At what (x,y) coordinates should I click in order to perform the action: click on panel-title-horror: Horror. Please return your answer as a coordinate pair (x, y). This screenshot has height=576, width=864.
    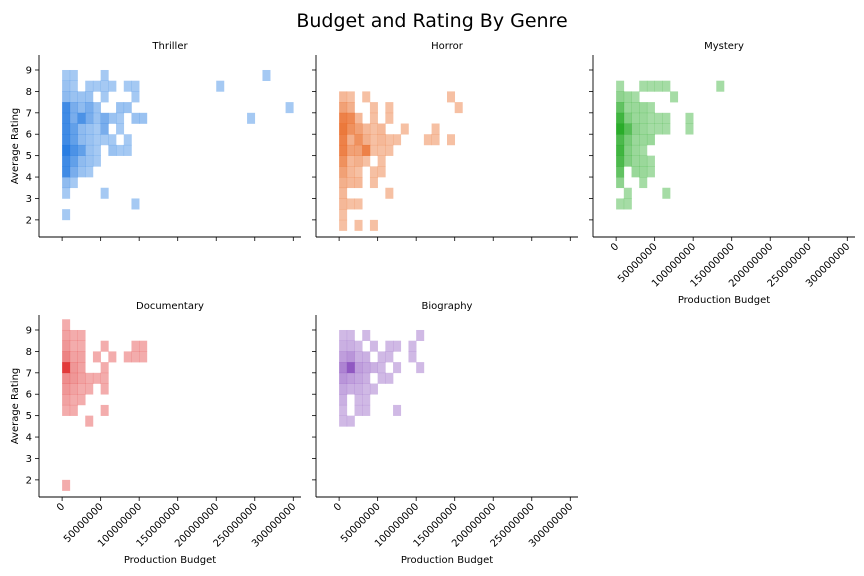
    Looking at the image, I should click on (447, 46).